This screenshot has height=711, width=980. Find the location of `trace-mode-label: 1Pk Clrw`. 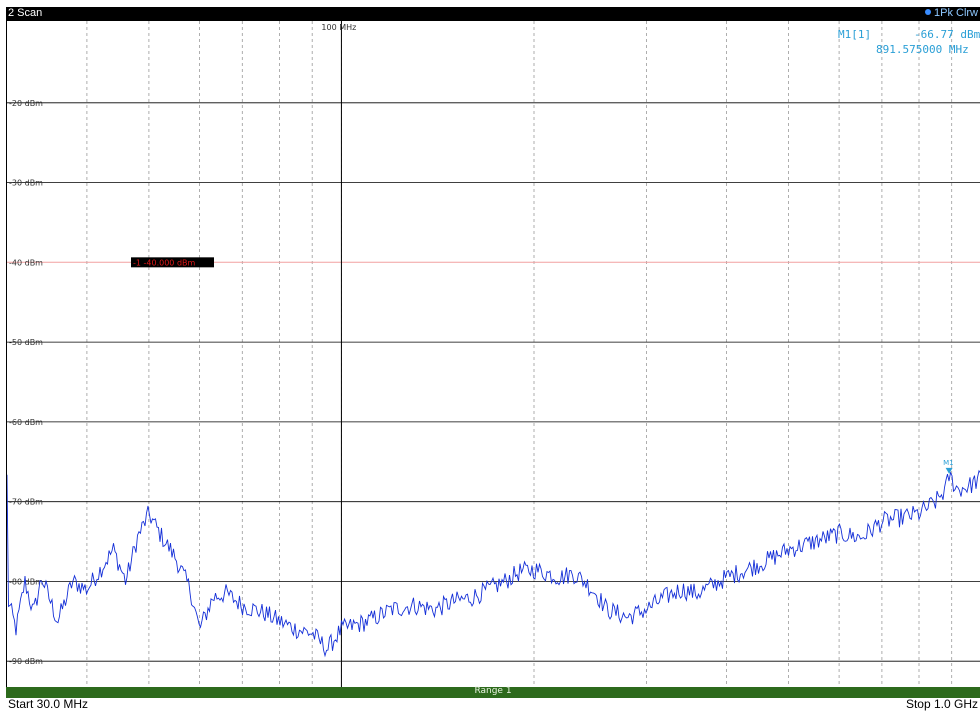

trace-mode-label: 1Pk Clrw is located at coordinates (951, 13).